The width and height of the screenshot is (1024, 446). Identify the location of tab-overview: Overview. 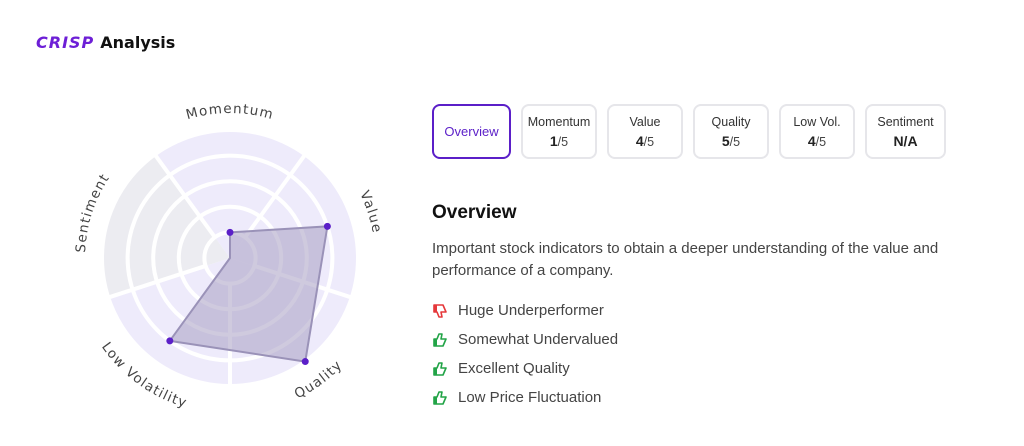
(471, 131).